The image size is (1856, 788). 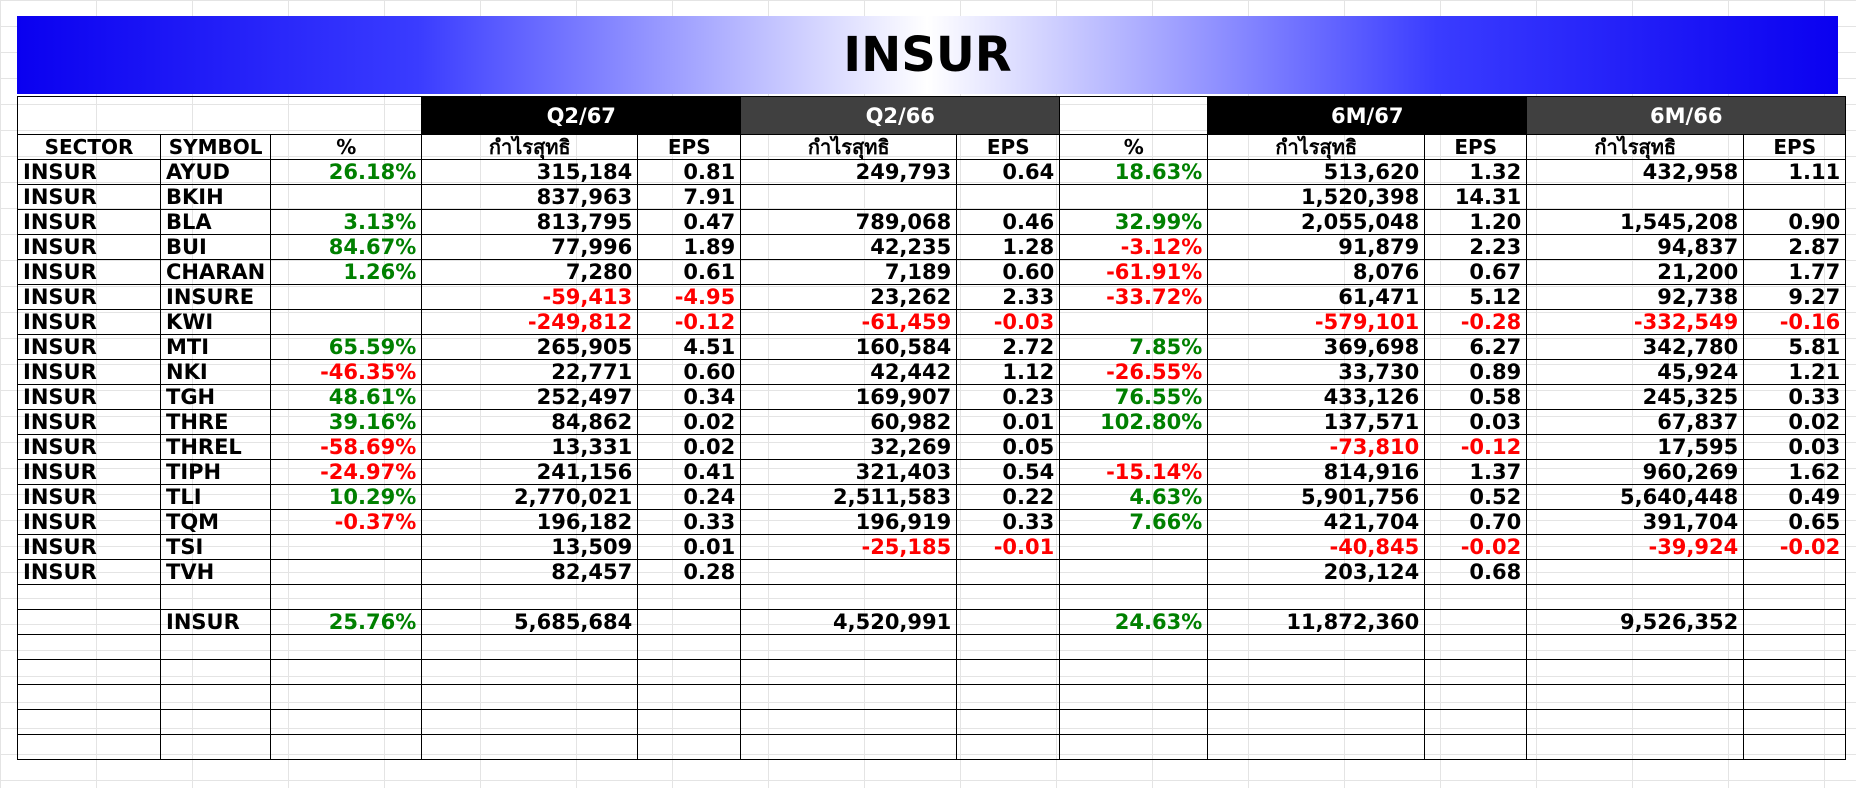 What do you see at coordinates (1316, 272) in the screenshot?
I see `table-cell: 8,076` at bounding box center [1316, 272].